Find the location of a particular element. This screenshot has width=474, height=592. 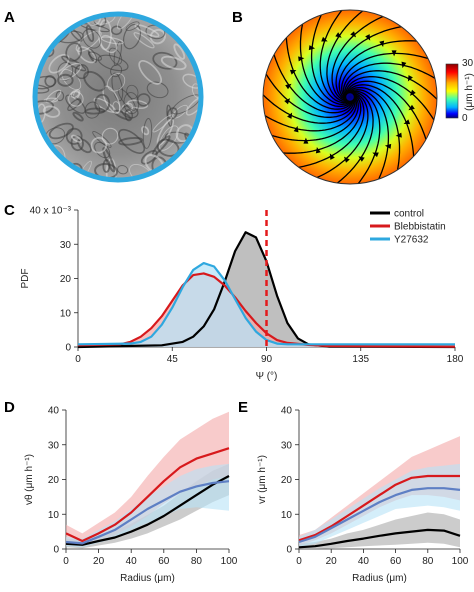

colorbar-max-label: 30 is located at coordinates (468, 63).